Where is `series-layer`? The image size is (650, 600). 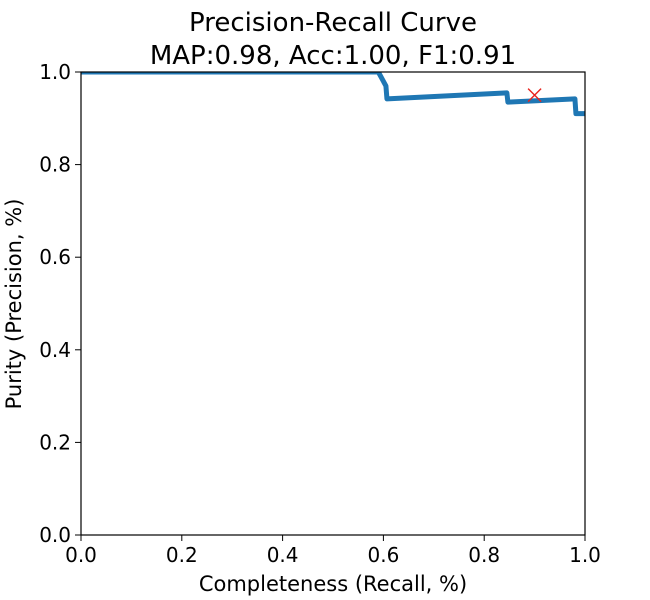 series-layer is located at coordinates (333, 94).